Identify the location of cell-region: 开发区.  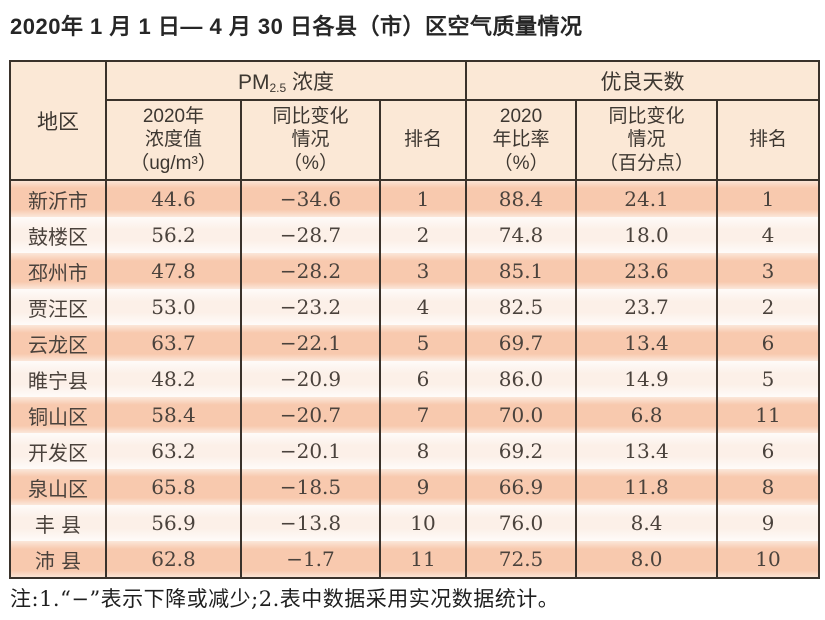
(58, 451).